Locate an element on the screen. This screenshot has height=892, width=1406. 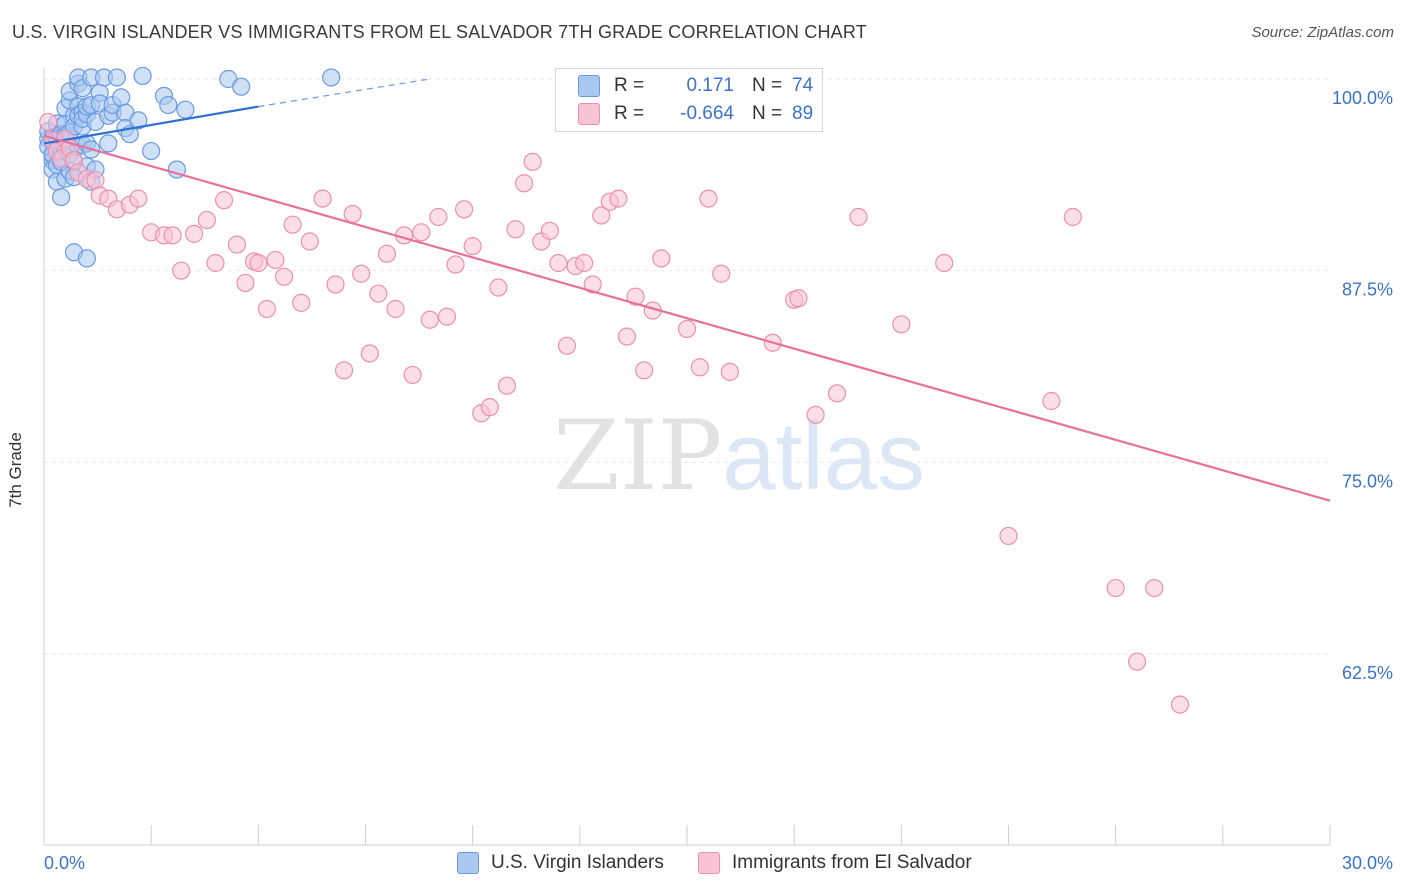
watermark-atlas: atlas is located at coordinates (823, 456).